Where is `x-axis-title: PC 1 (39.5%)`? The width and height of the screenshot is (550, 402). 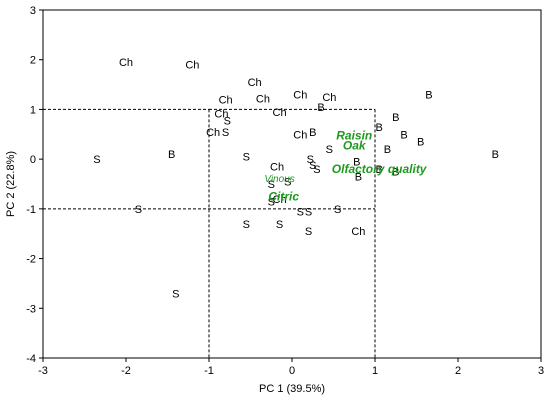 x-axis-title: PC 1 (39.5%) is located at coordinates (292, 389).